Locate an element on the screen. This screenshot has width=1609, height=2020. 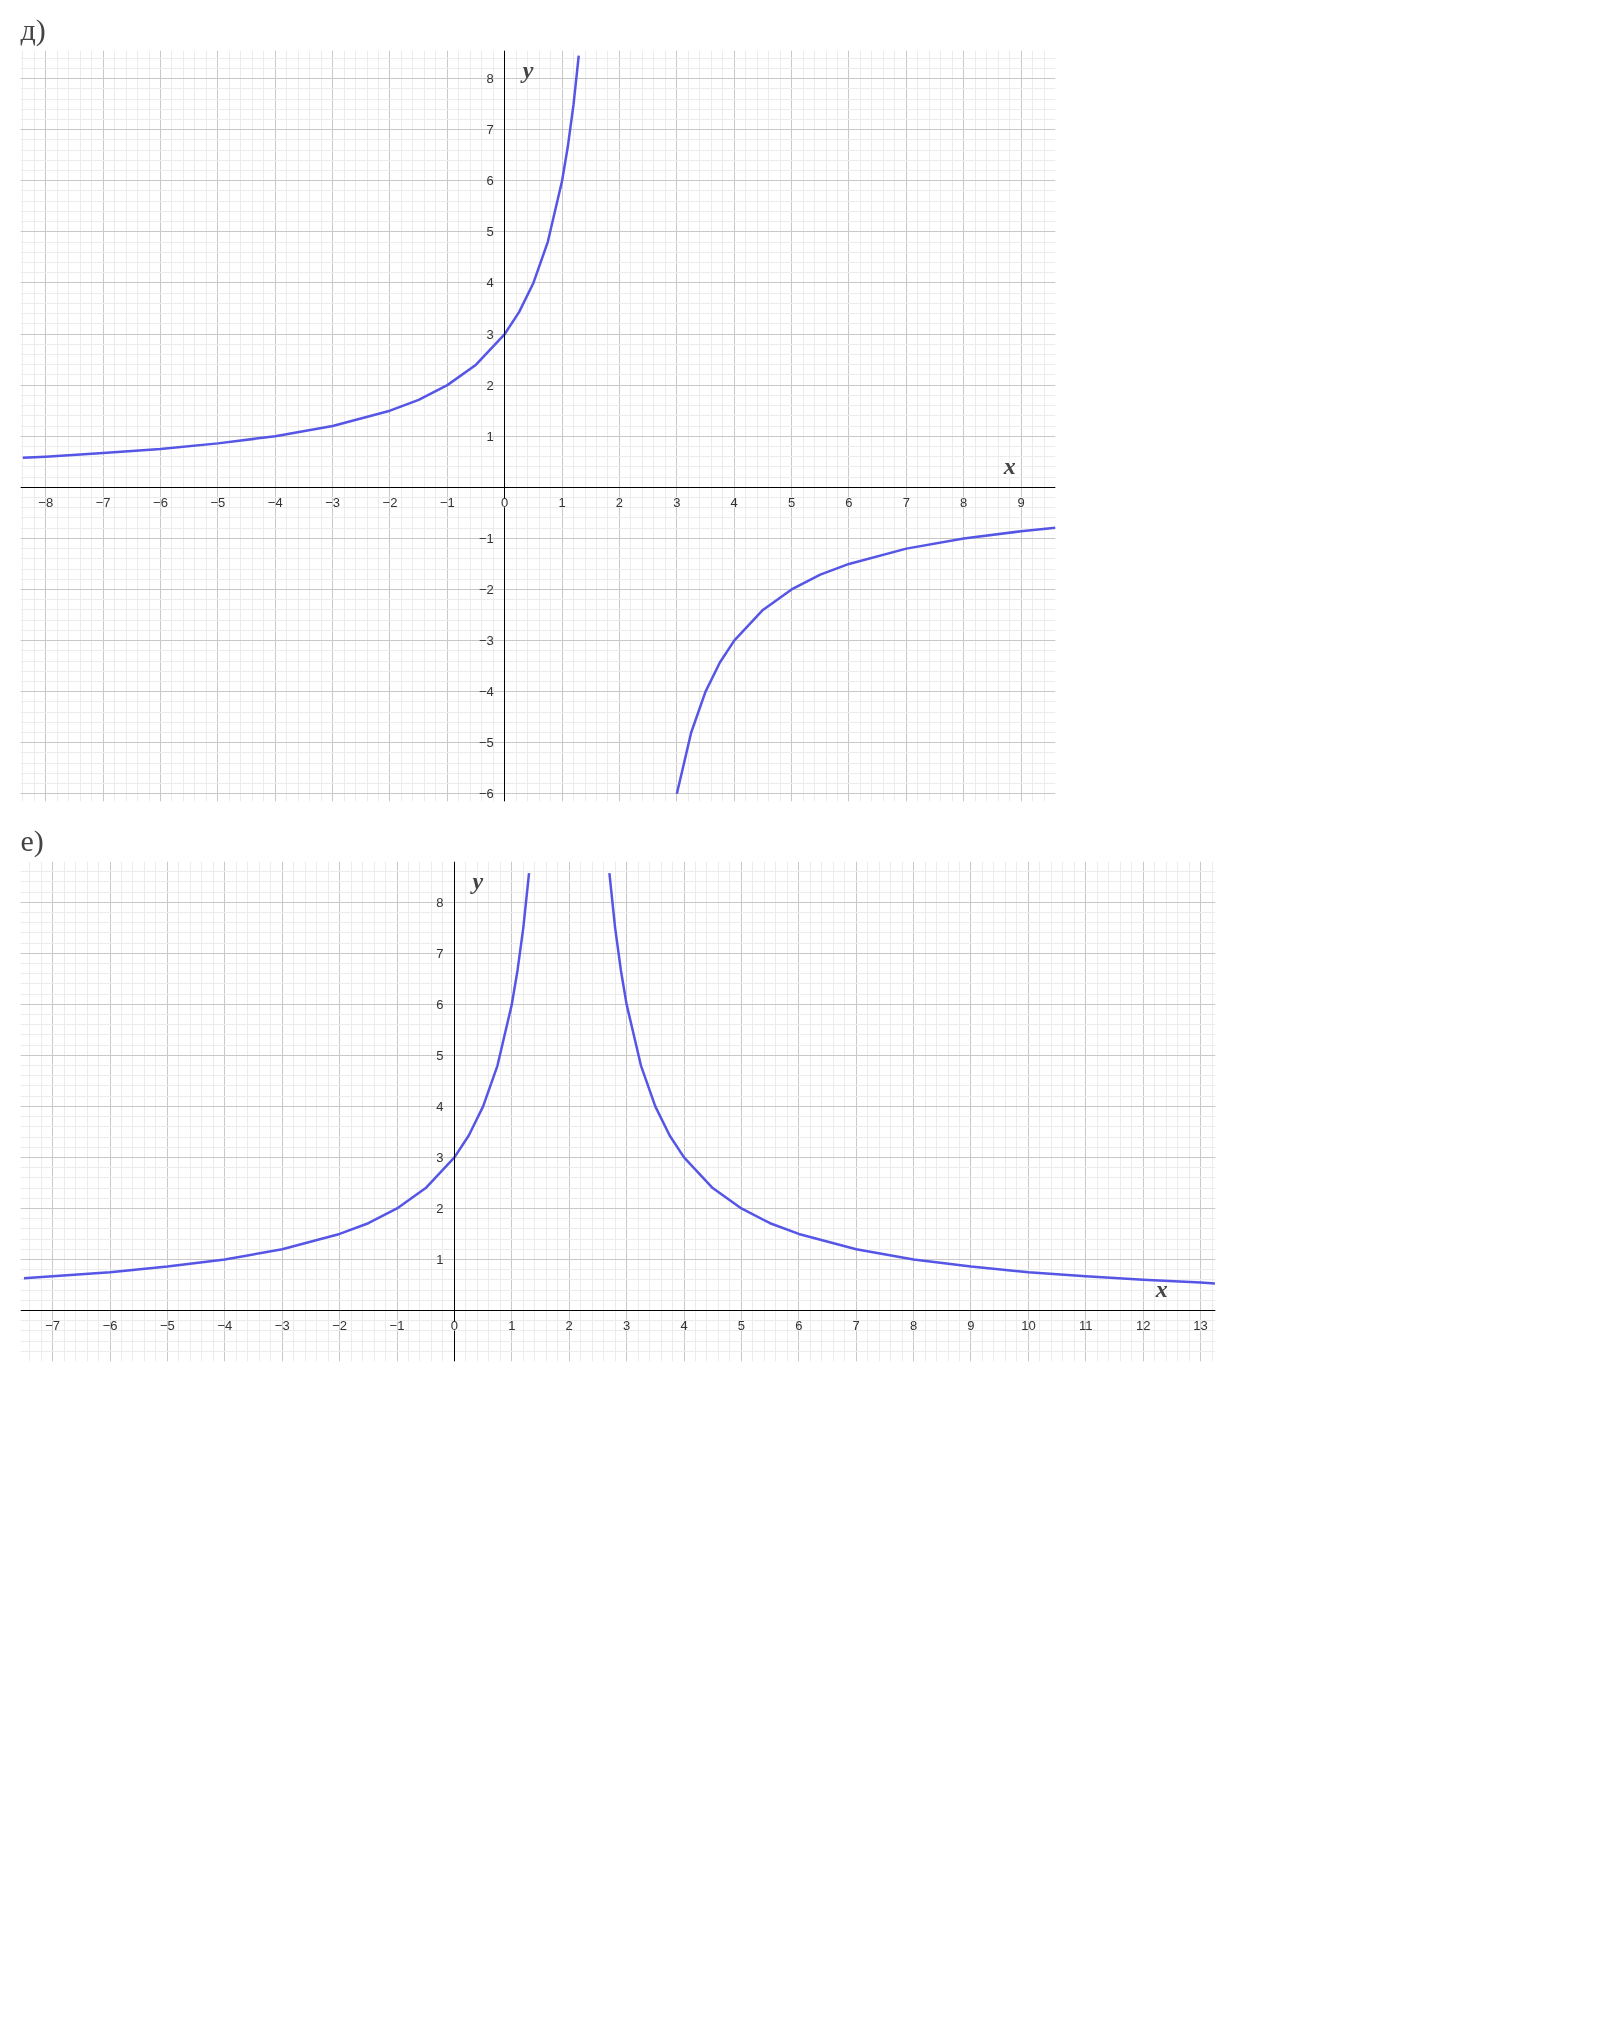
y-tick-label: −3 is located at coordinates (486, 641).